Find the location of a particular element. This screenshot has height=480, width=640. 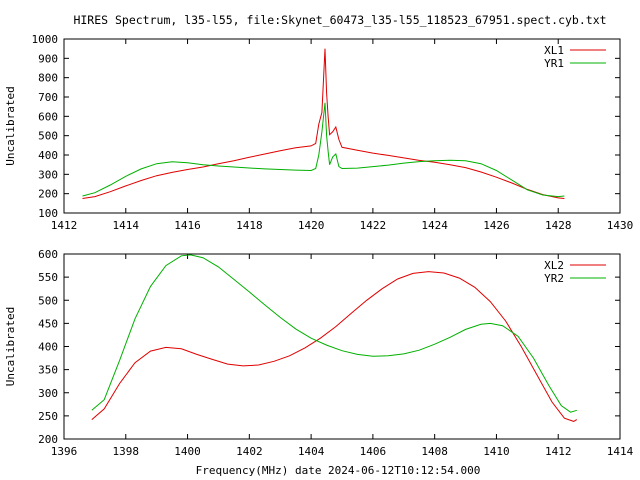

y-tick-label: 800 is located at coordinates (48, 78).